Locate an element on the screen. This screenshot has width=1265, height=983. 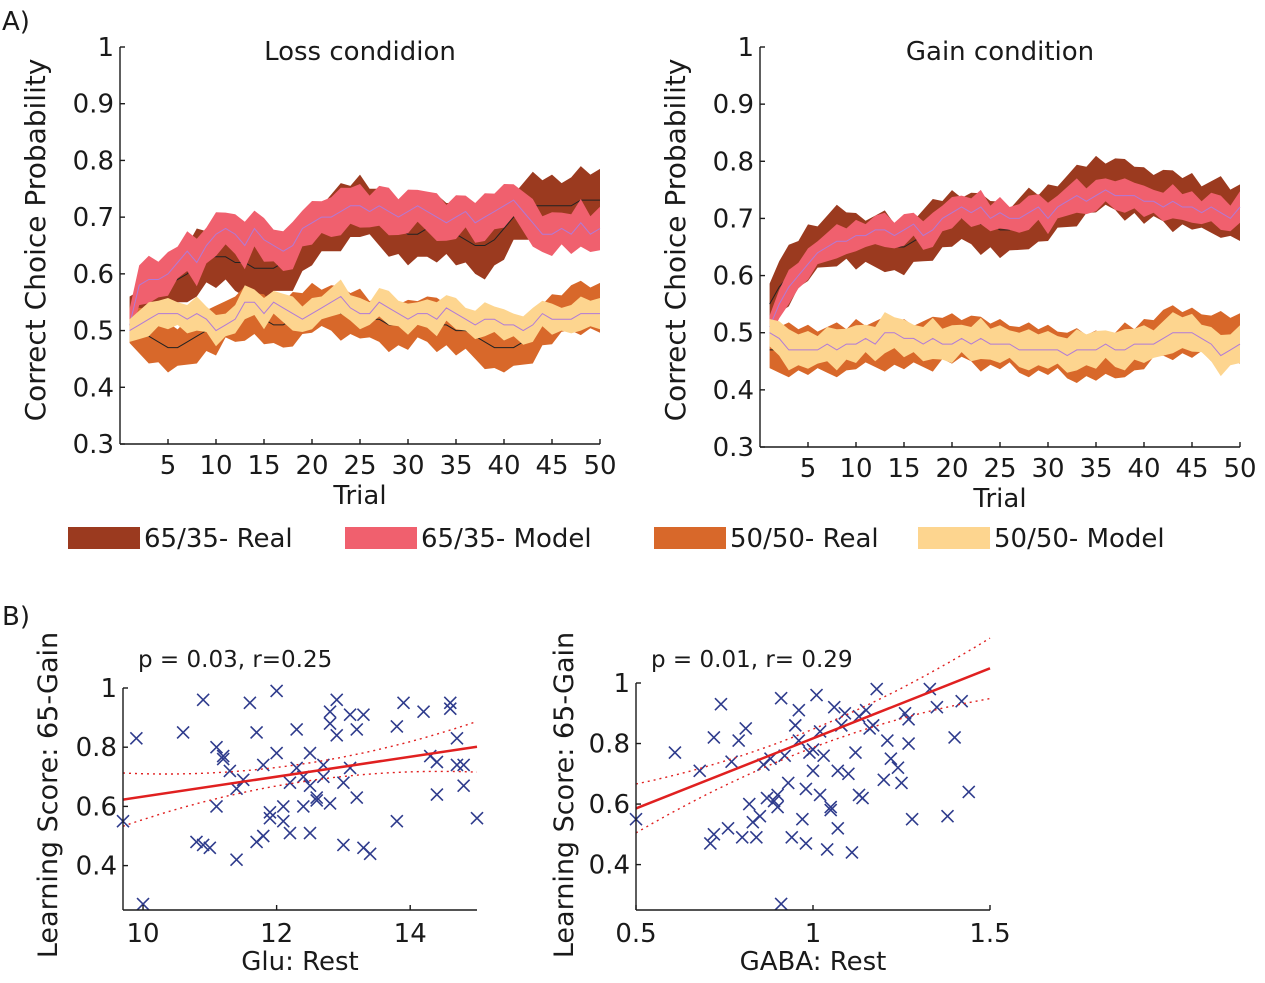
x-tick-label: 15 is located at coordinates (903, 469).